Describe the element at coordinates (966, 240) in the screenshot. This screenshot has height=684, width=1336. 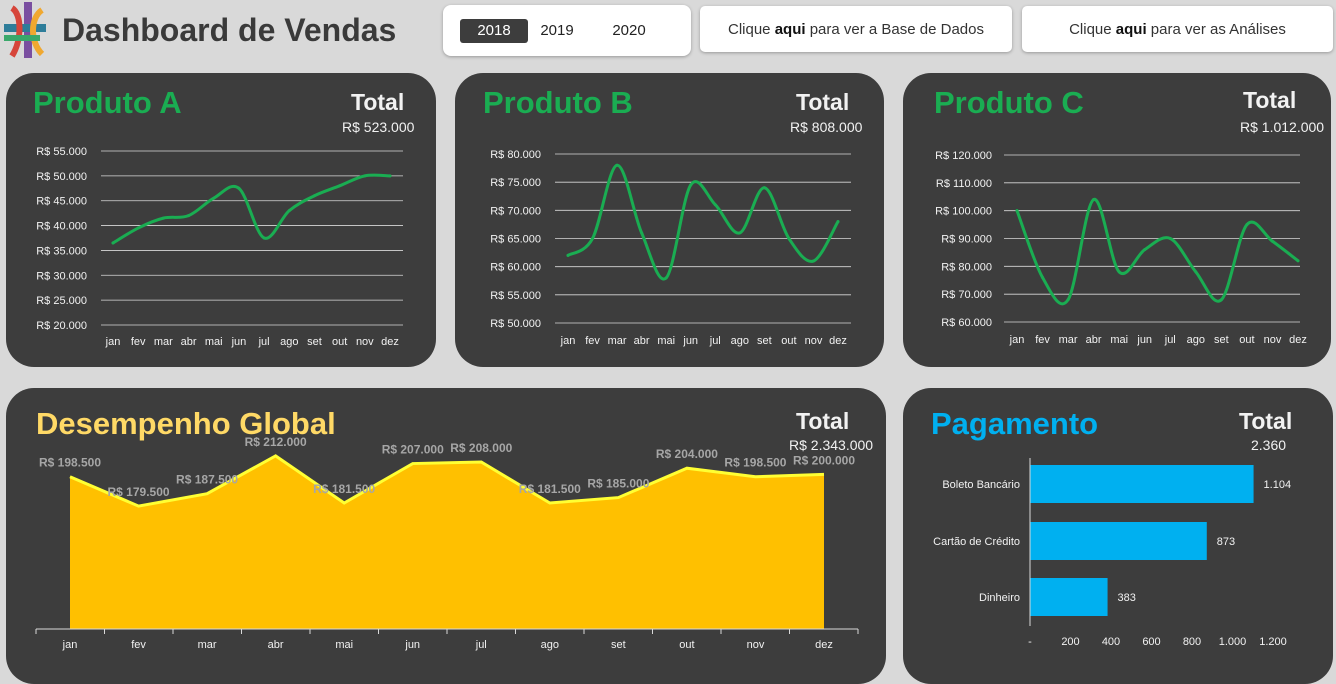
I see `produto-c-y-tick-label: R$ 90.000` at that location.